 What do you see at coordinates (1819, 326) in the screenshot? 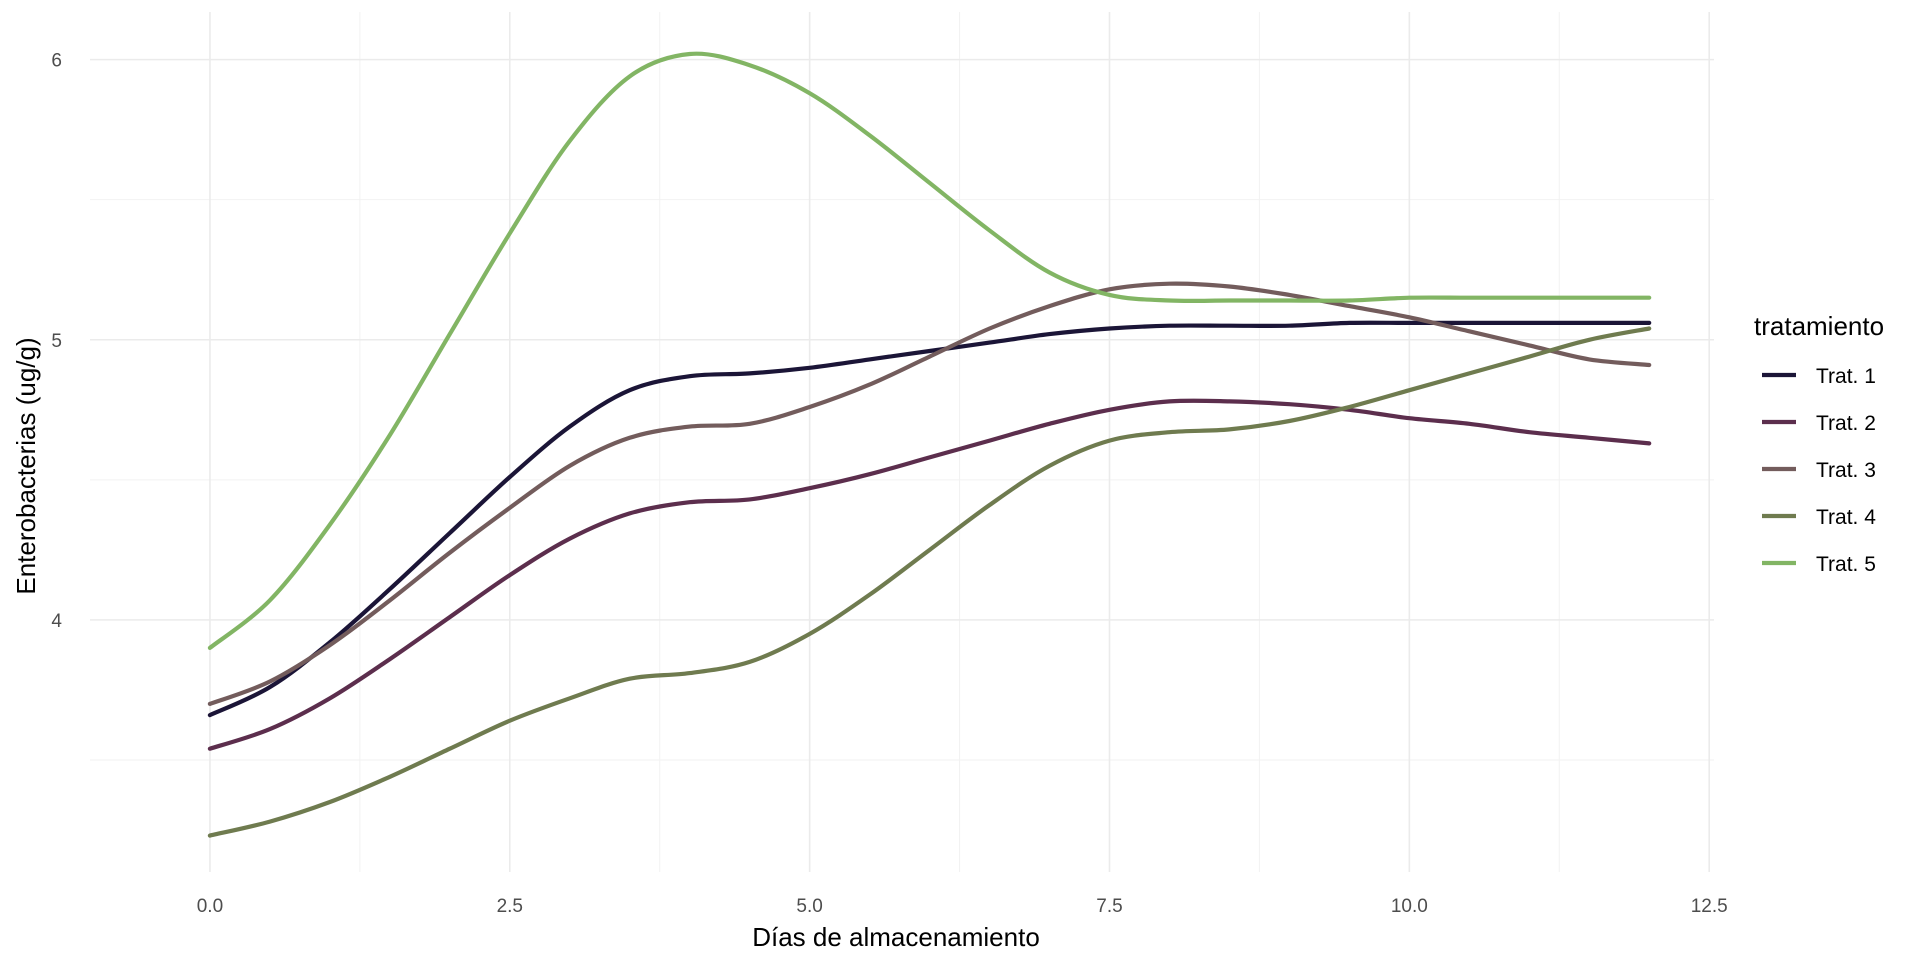
I see `legend-title: tratamiento` at bounding box center [1819, 326].